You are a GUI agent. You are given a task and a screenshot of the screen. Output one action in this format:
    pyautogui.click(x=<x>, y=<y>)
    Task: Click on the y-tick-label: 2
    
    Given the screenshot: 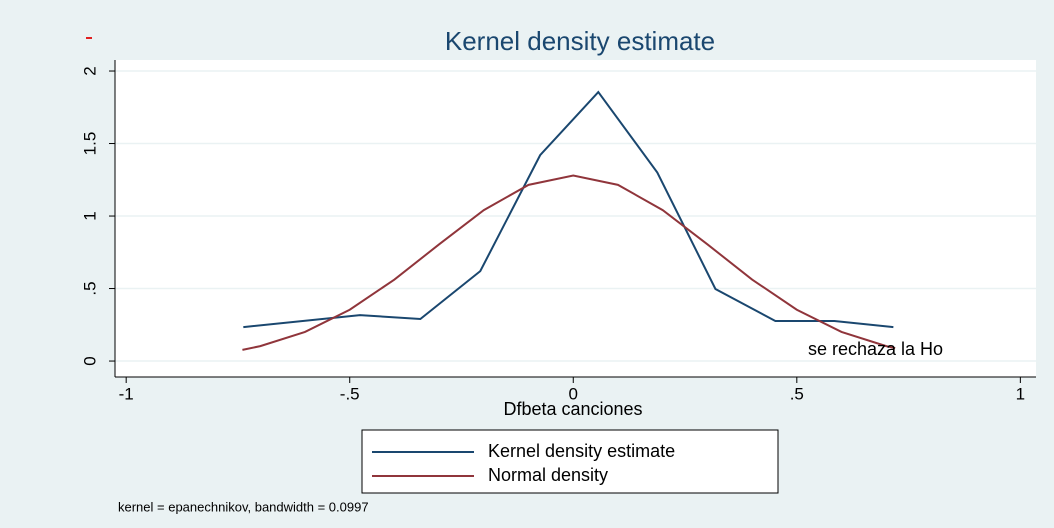 What is the action you would take?
    pyautogui.click(x=89, y=70)
    